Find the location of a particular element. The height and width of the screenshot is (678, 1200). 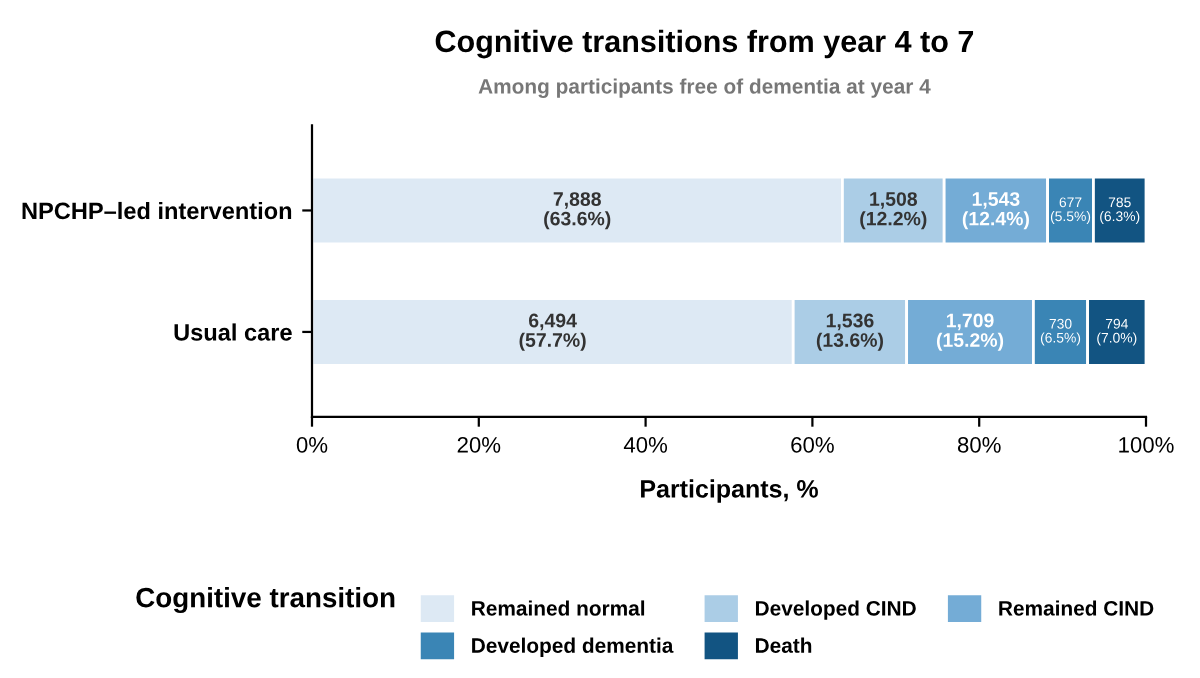

data-label: 1,543 (12.4%) is located at coordinates (995, 211).